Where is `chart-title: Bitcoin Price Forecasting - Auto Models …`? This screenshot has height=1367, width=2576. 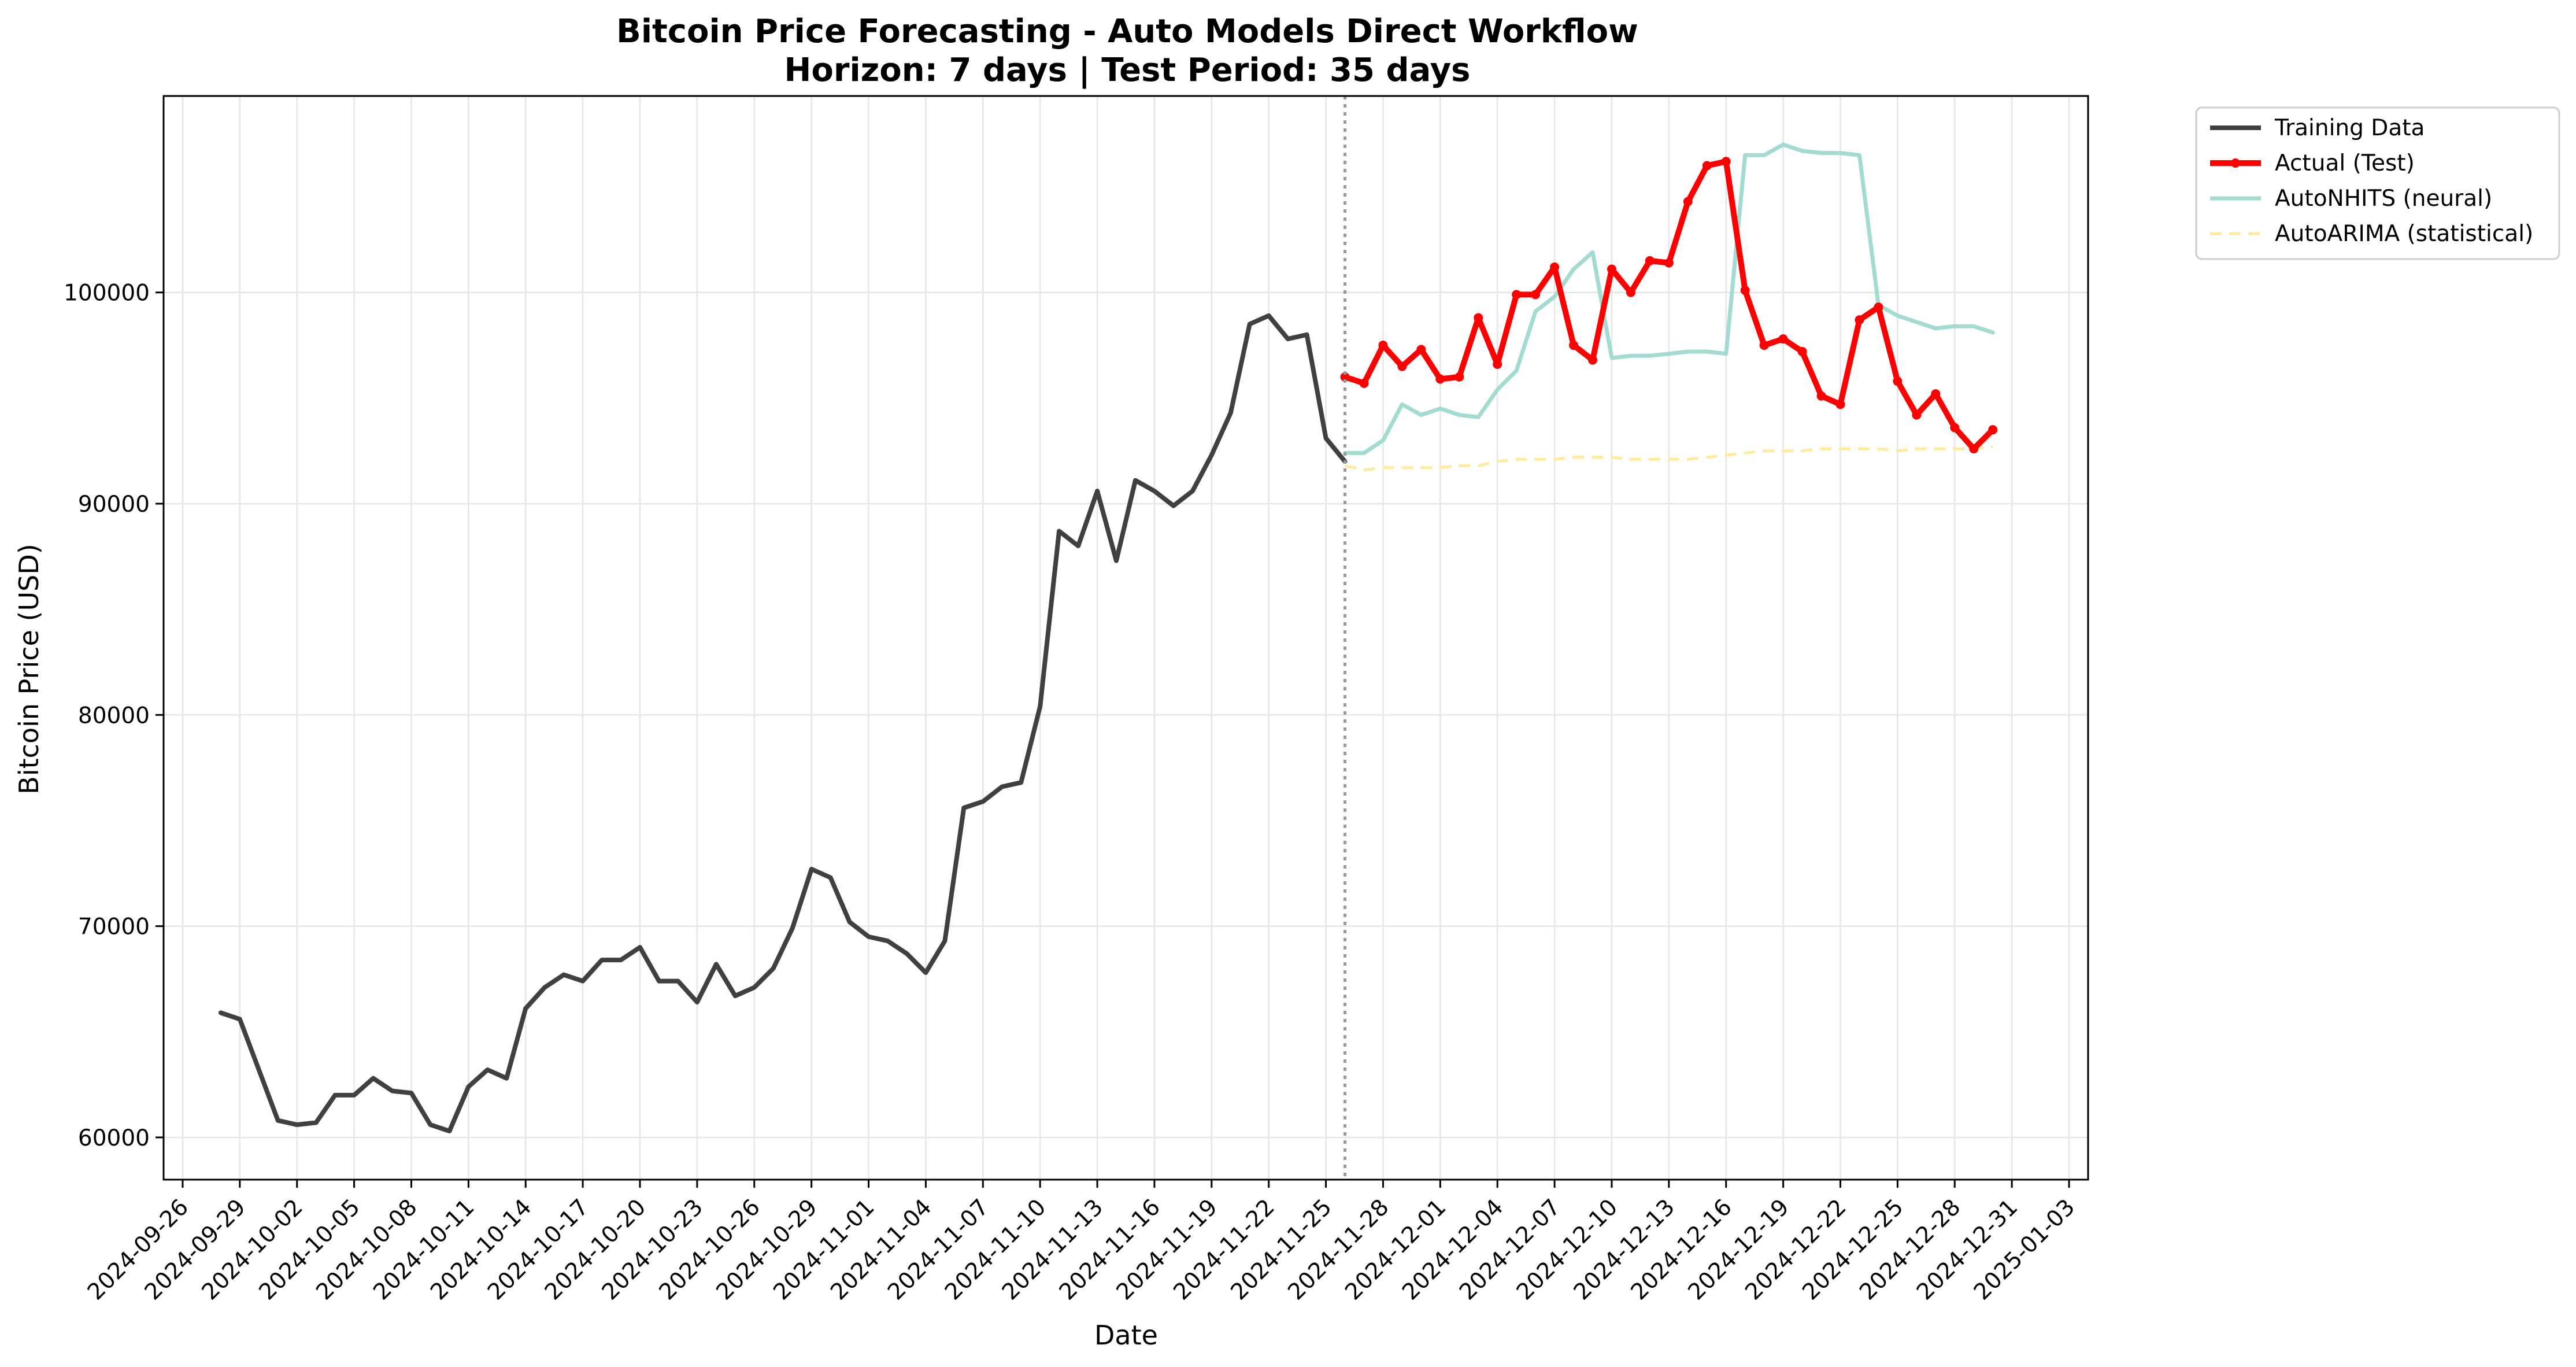 chart-title: Bitcoin Price Forecasting - Auto Models … is located at coordinates (1127, 31).